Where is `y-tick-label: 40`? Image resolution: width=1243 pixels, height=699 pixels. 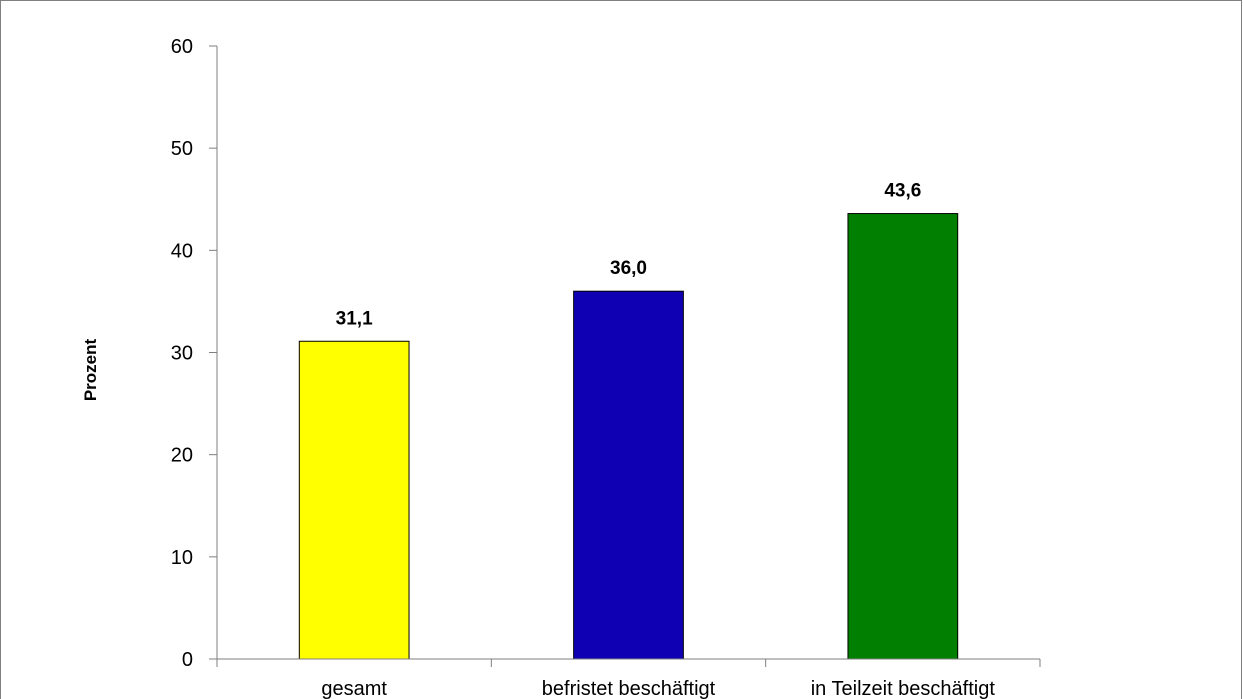
y-tick-label: 40 is located at coordinates (182, 251).